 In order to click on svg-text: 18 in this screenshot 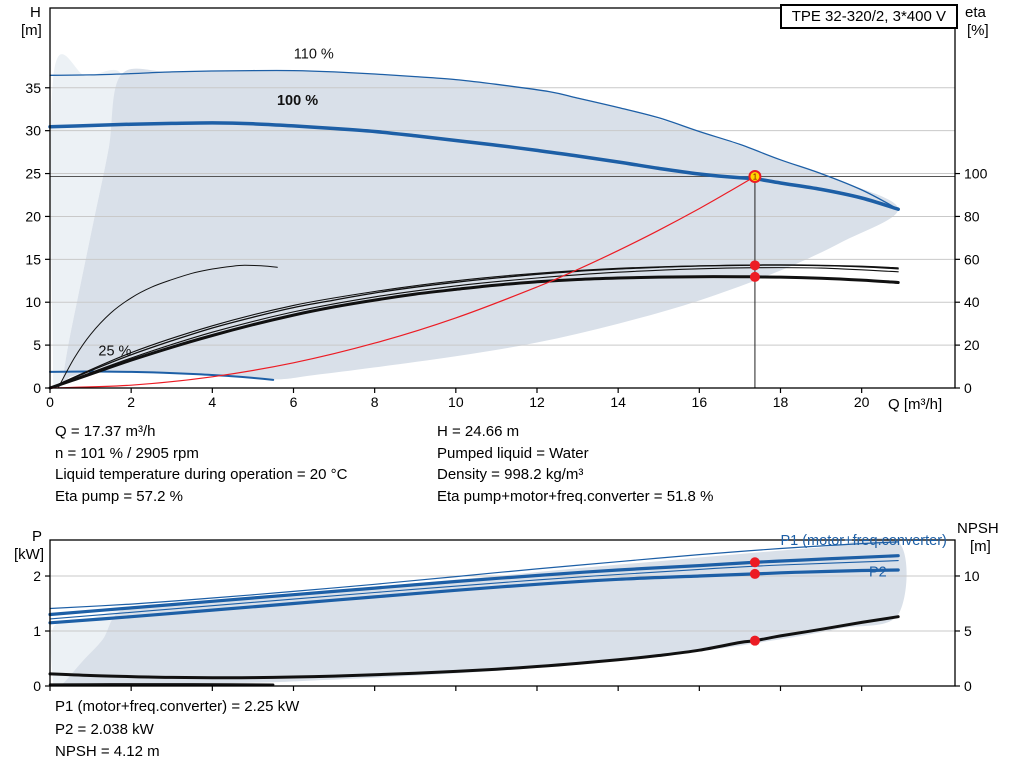, I will do `click(781, 402)`.